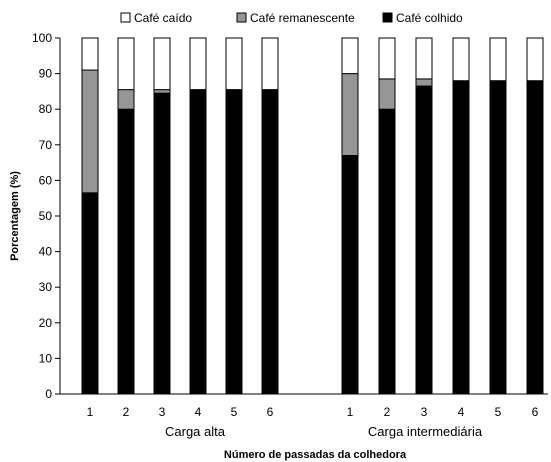  What do you see at coordinates (350, 274) in the screenshot?
I see `bar-g2-pass1-cafe-colhido` at bounding box center [350, 274].